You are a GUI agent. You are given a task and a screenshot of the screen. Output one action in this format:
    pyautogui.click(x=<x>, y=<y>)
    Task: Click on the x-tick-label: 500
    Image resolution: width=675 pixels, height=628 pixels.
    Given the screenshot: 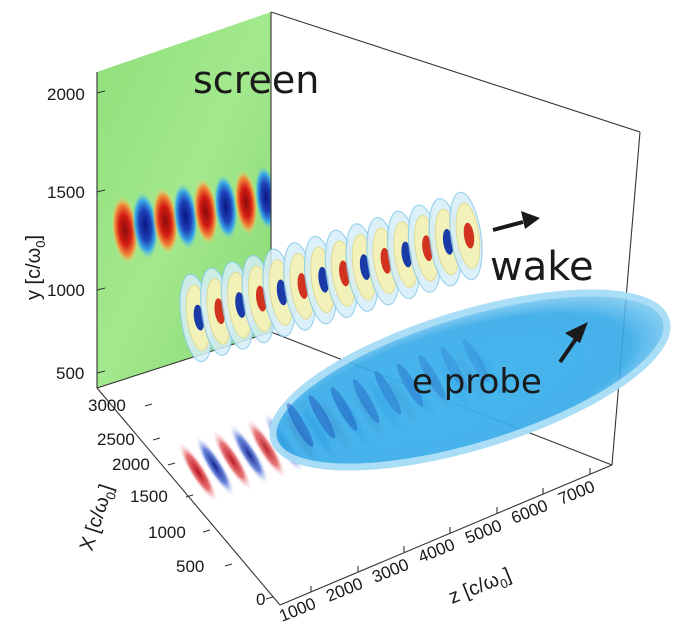 What is the action you would take?
    pyautogui.click(x=190, y=566)
    